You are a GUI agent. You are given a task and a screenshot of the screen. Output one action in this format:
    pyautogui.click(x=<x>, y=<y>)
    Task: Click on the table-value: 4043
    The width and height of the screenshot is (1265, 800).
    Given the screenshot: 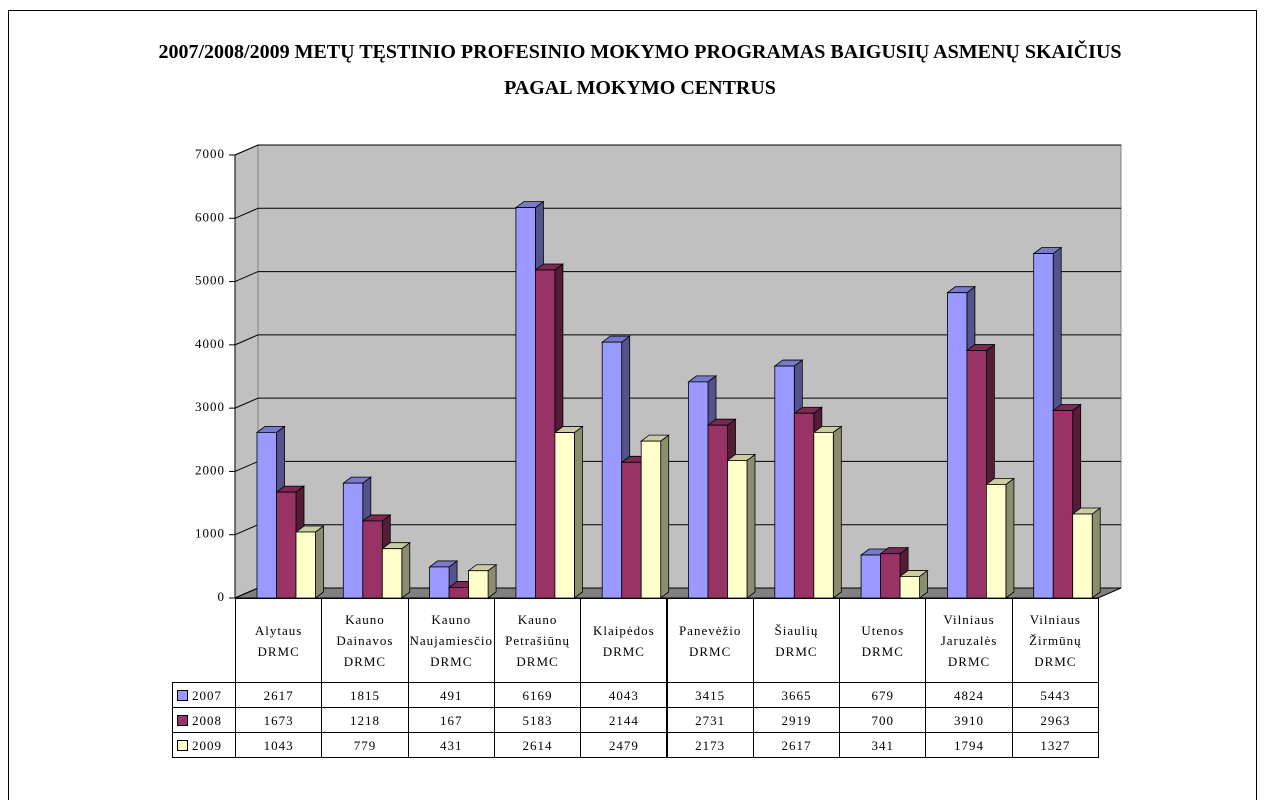 What is the action you would take?
    pyautogui.click(x=624, y=695)
    